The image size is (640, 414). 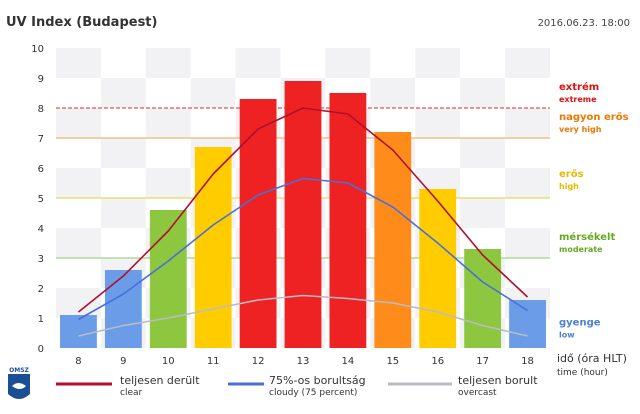 I want to click on legend-label-overcast: teljesen borult, so click(x=498, y=380).